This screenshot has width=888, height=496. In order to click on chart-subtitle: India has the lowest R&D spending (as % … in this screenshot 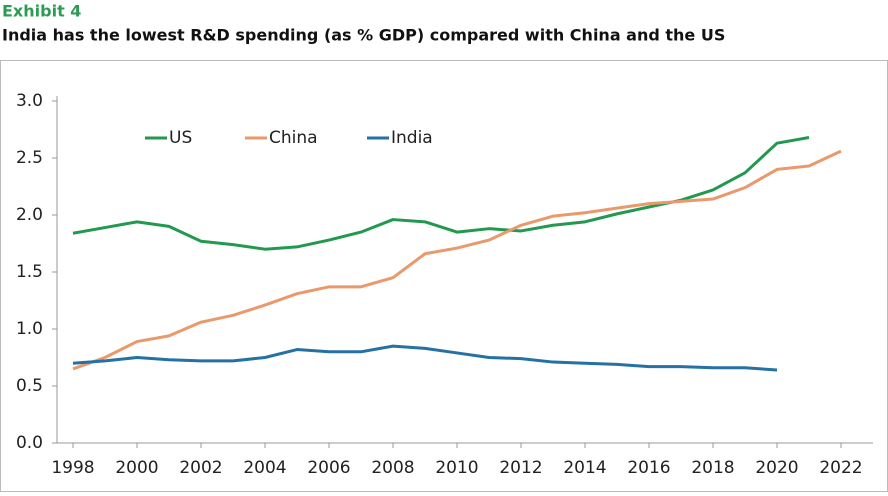, I will do `click(363, 35)`.